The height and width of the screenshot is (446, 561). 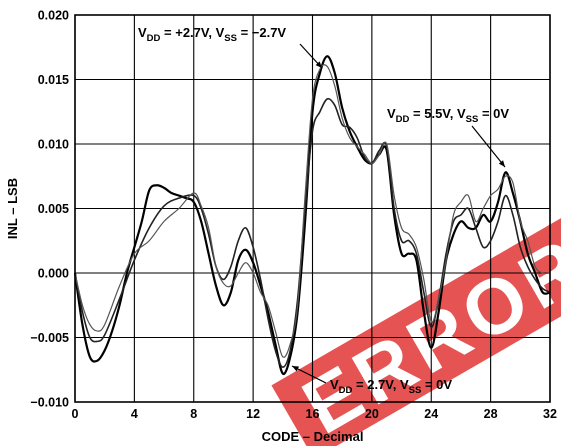 What do you see at coordinates (253, 414) in the screenshot?
I see `x-tick-label: 12` at bounding box center [253, 414].